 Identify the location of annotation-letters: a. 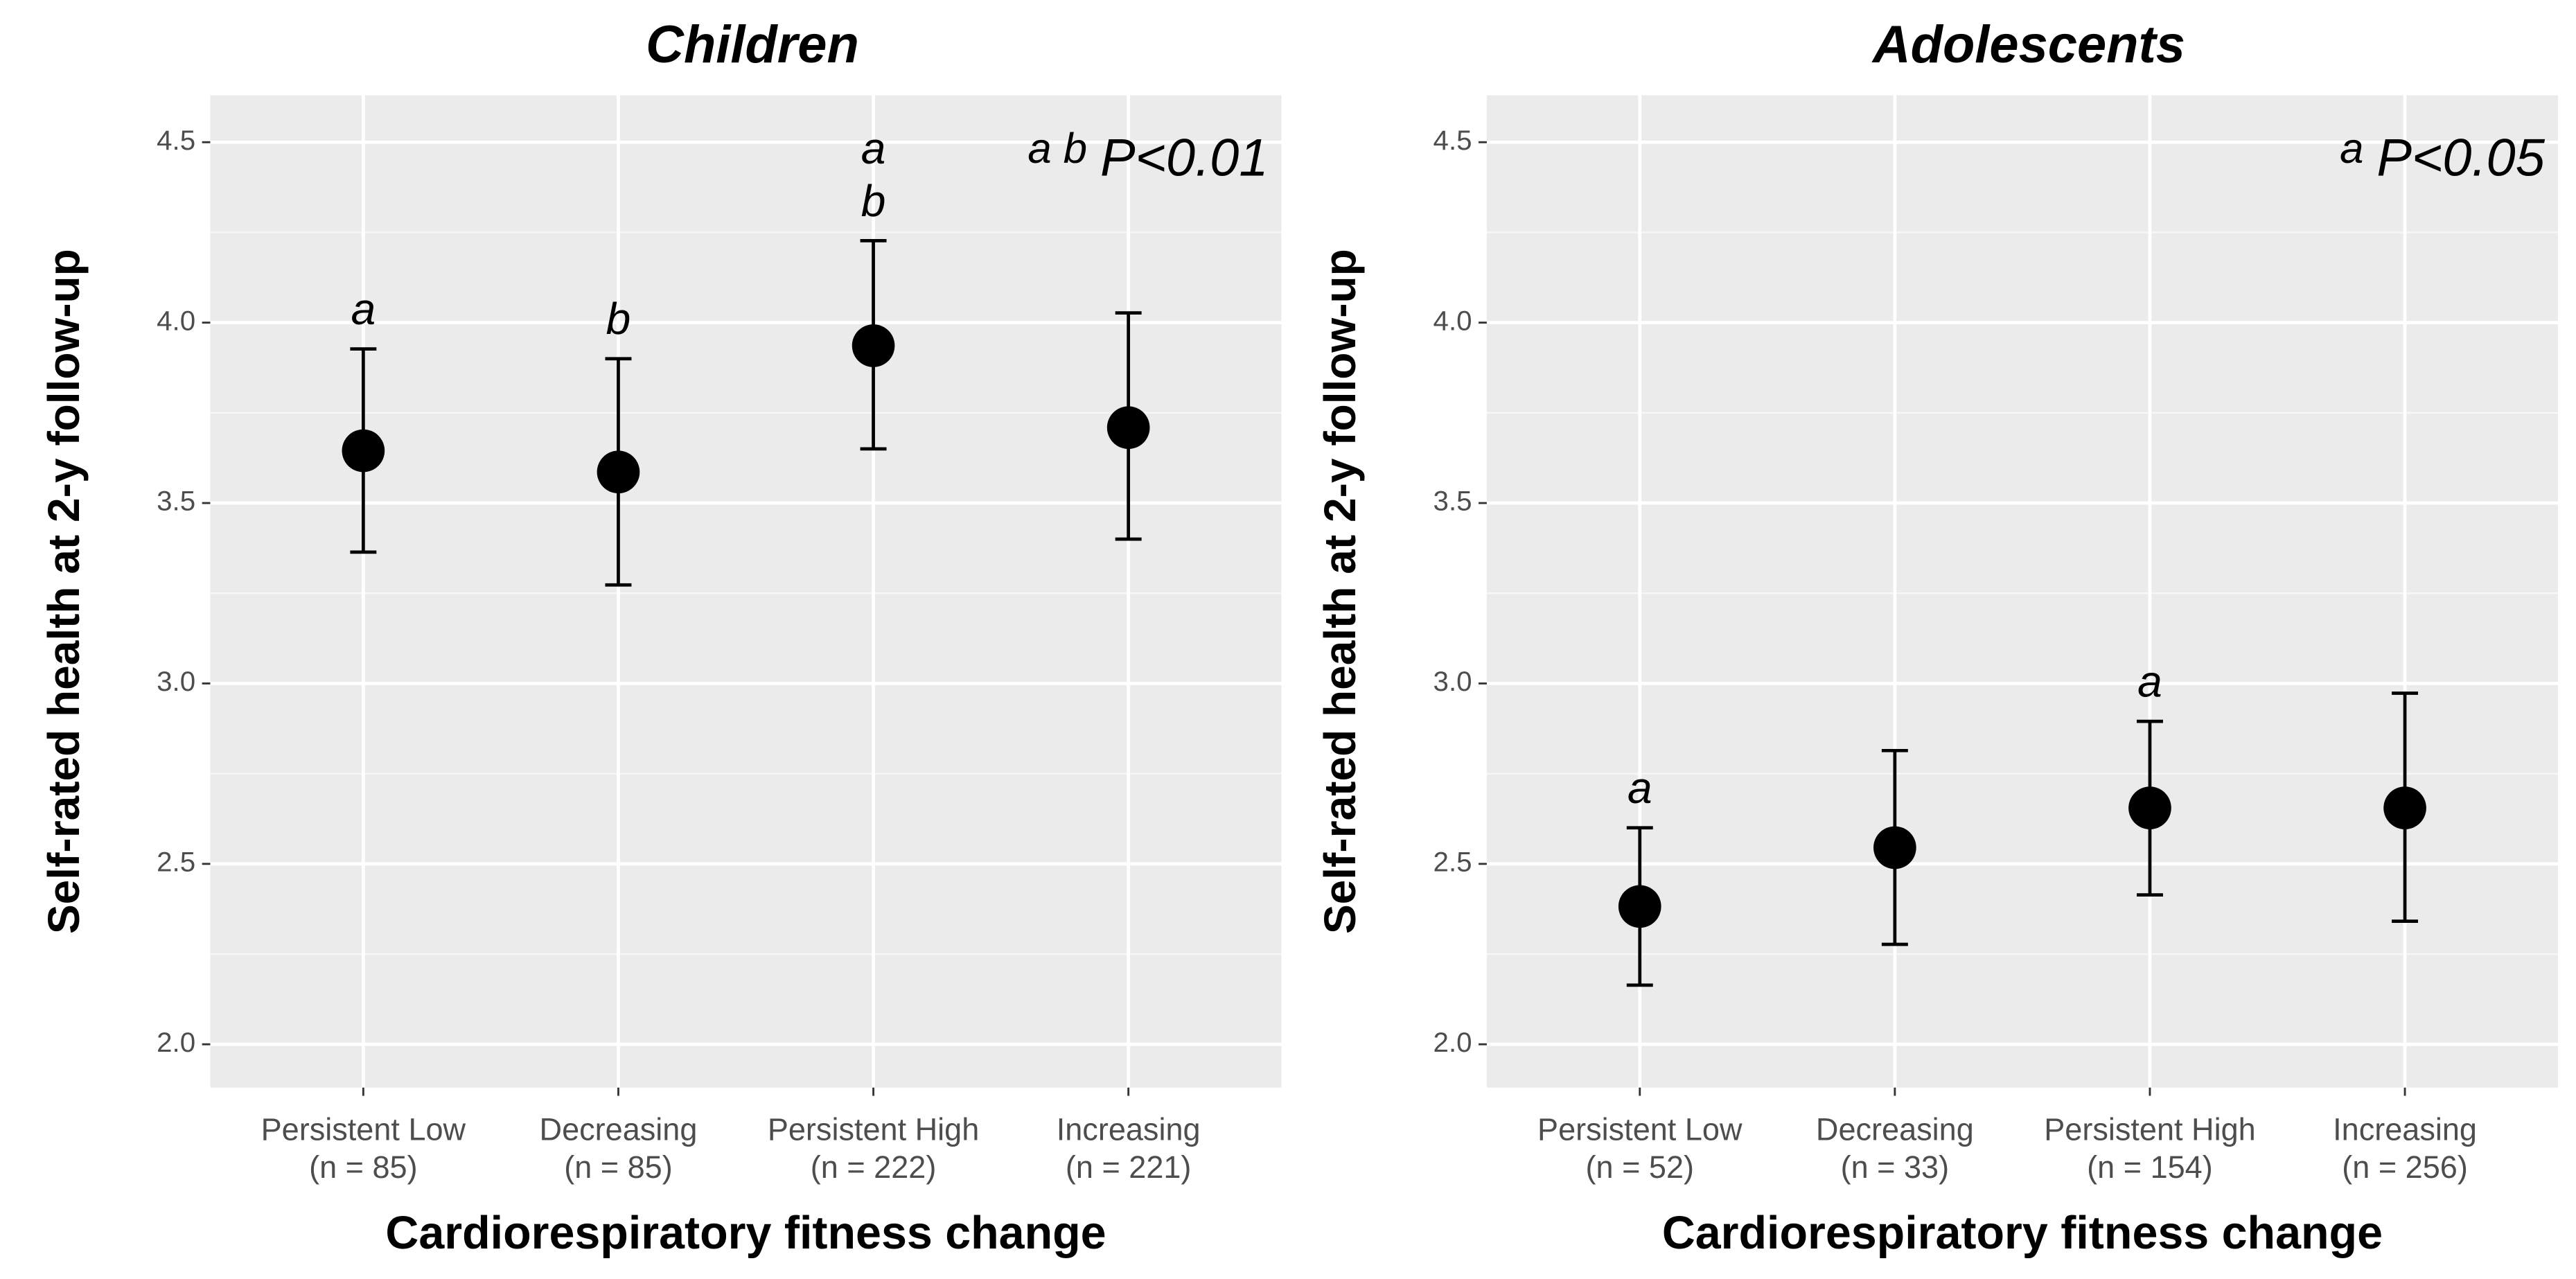
(2351, 149).